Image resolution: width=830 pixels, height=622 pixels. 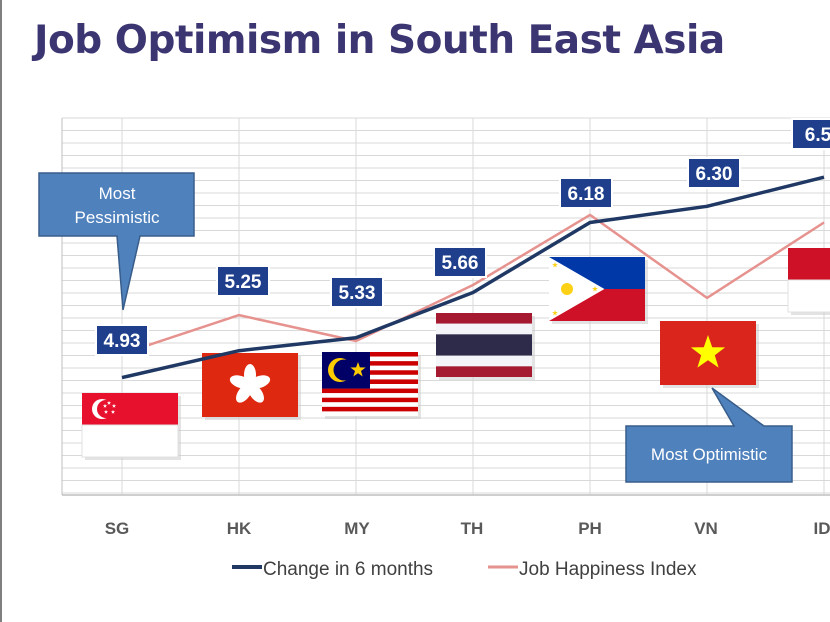 I want to click on data-label-my: 5.33, so click(x=357, y=292).